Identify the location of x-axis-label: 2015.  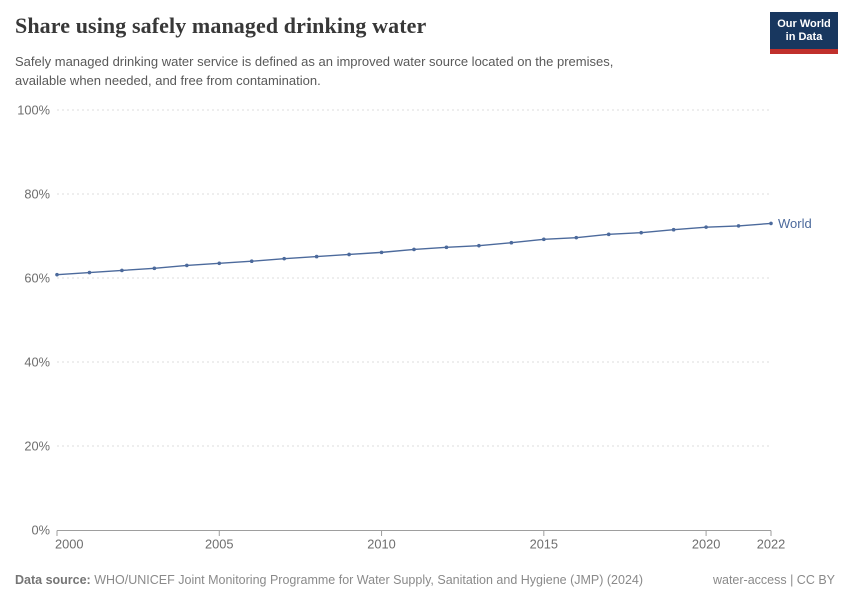
(544, 544).